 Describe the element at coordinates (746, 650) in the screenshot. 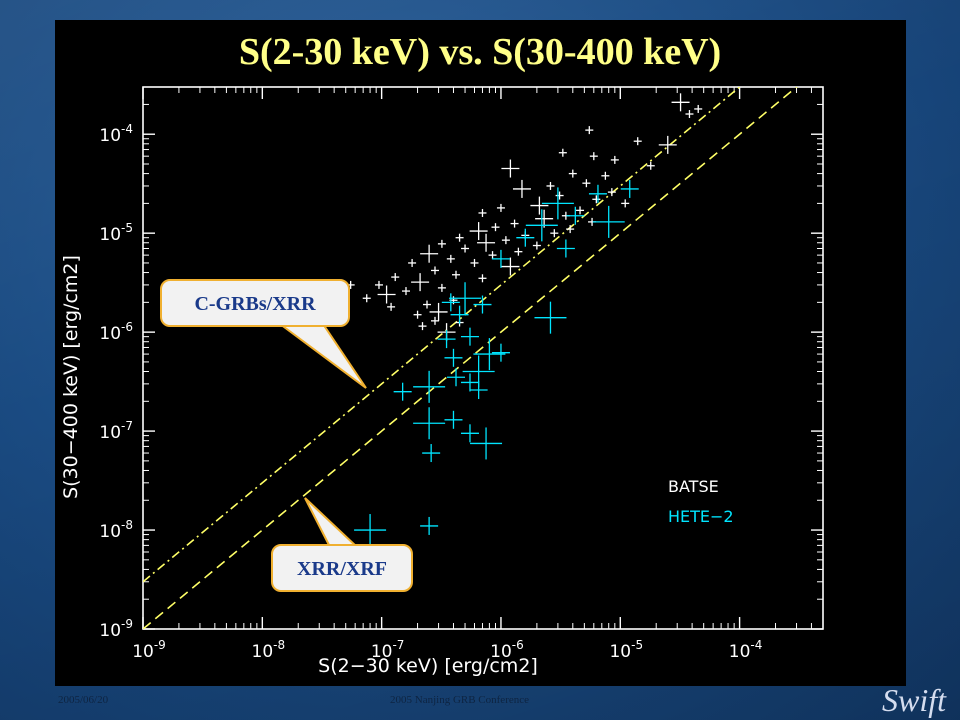

I see `x-tick-label-5: 10⁻⁴` at that location.